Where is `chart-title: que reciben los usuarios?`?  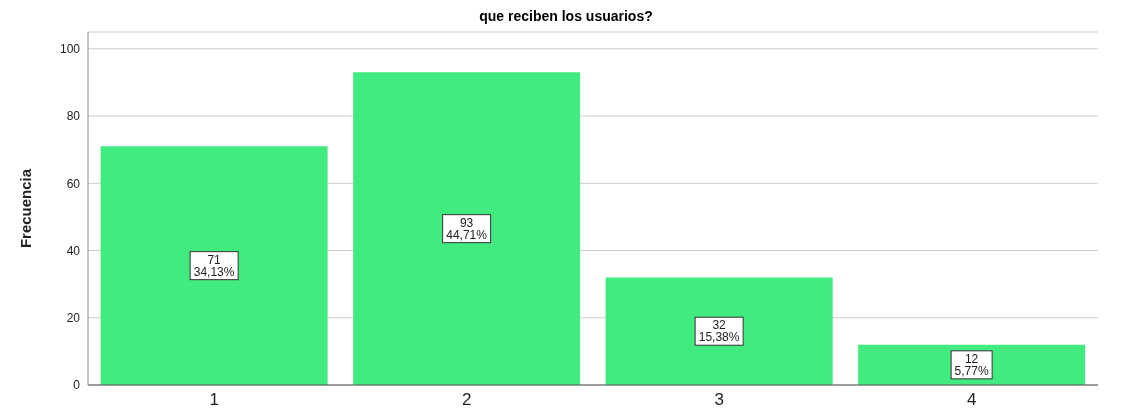 chart-title: que reciben los usuarios? is located at coordinates (566, 16).